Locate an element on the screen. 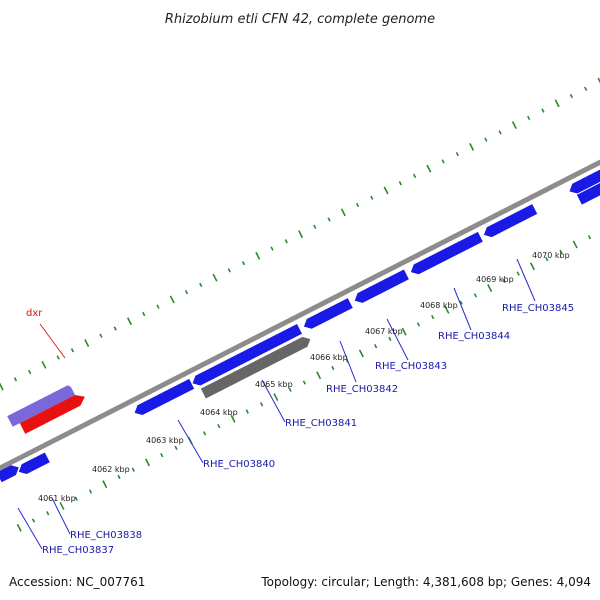  kbp-label: 4061 kbp is located at coordinates (57, 498).